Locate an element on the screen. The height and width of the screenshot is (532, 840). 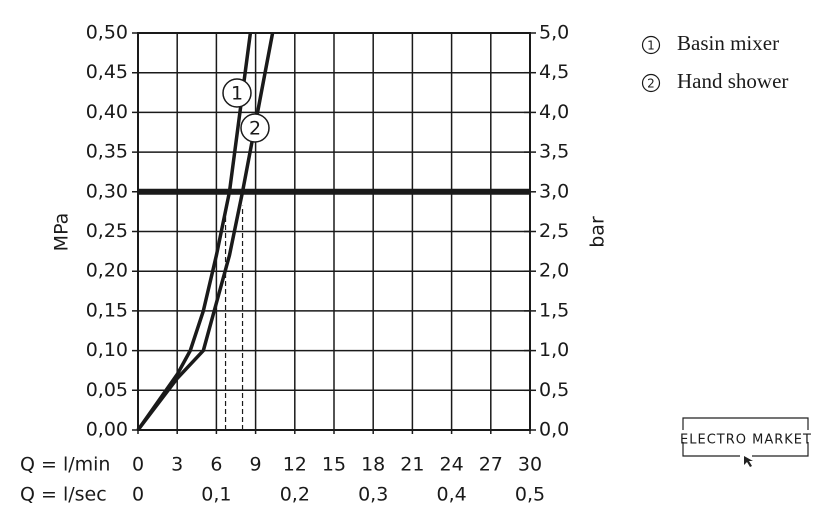
y2-tick-label: 4,5 is located at coordinates (554, 72).